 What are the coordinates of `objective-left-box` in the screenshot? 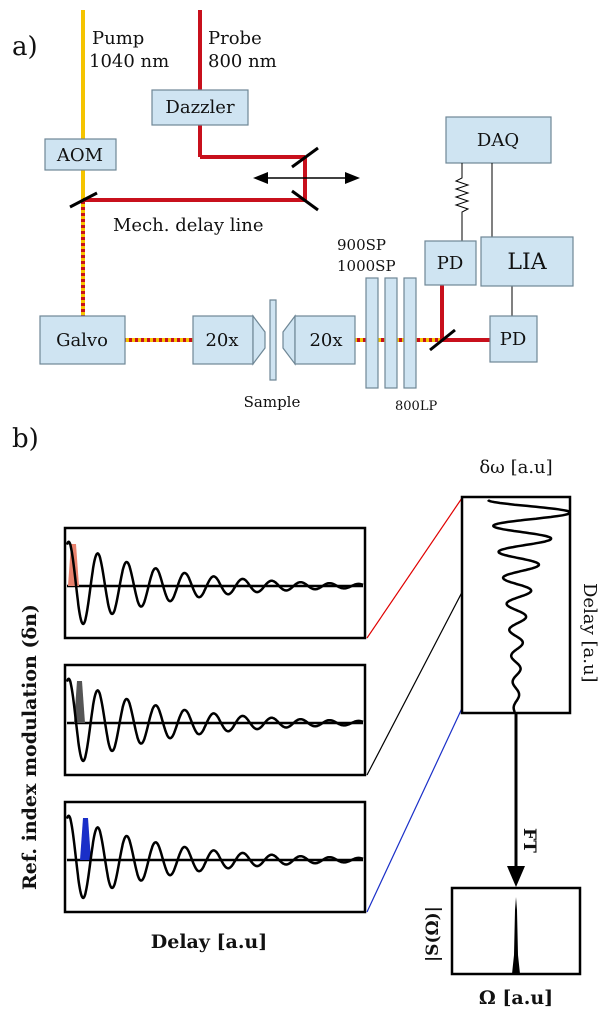 It's located at (223, 340).